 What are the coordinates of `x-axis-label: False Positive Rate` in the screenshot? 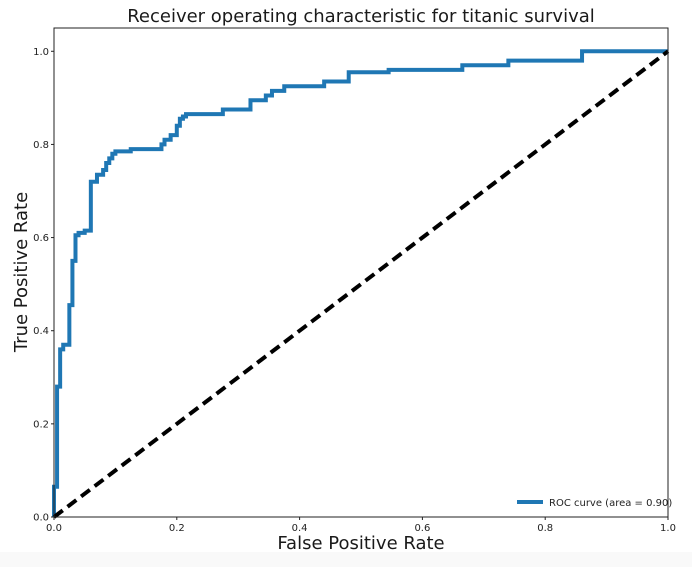 It's located at (360, 543).